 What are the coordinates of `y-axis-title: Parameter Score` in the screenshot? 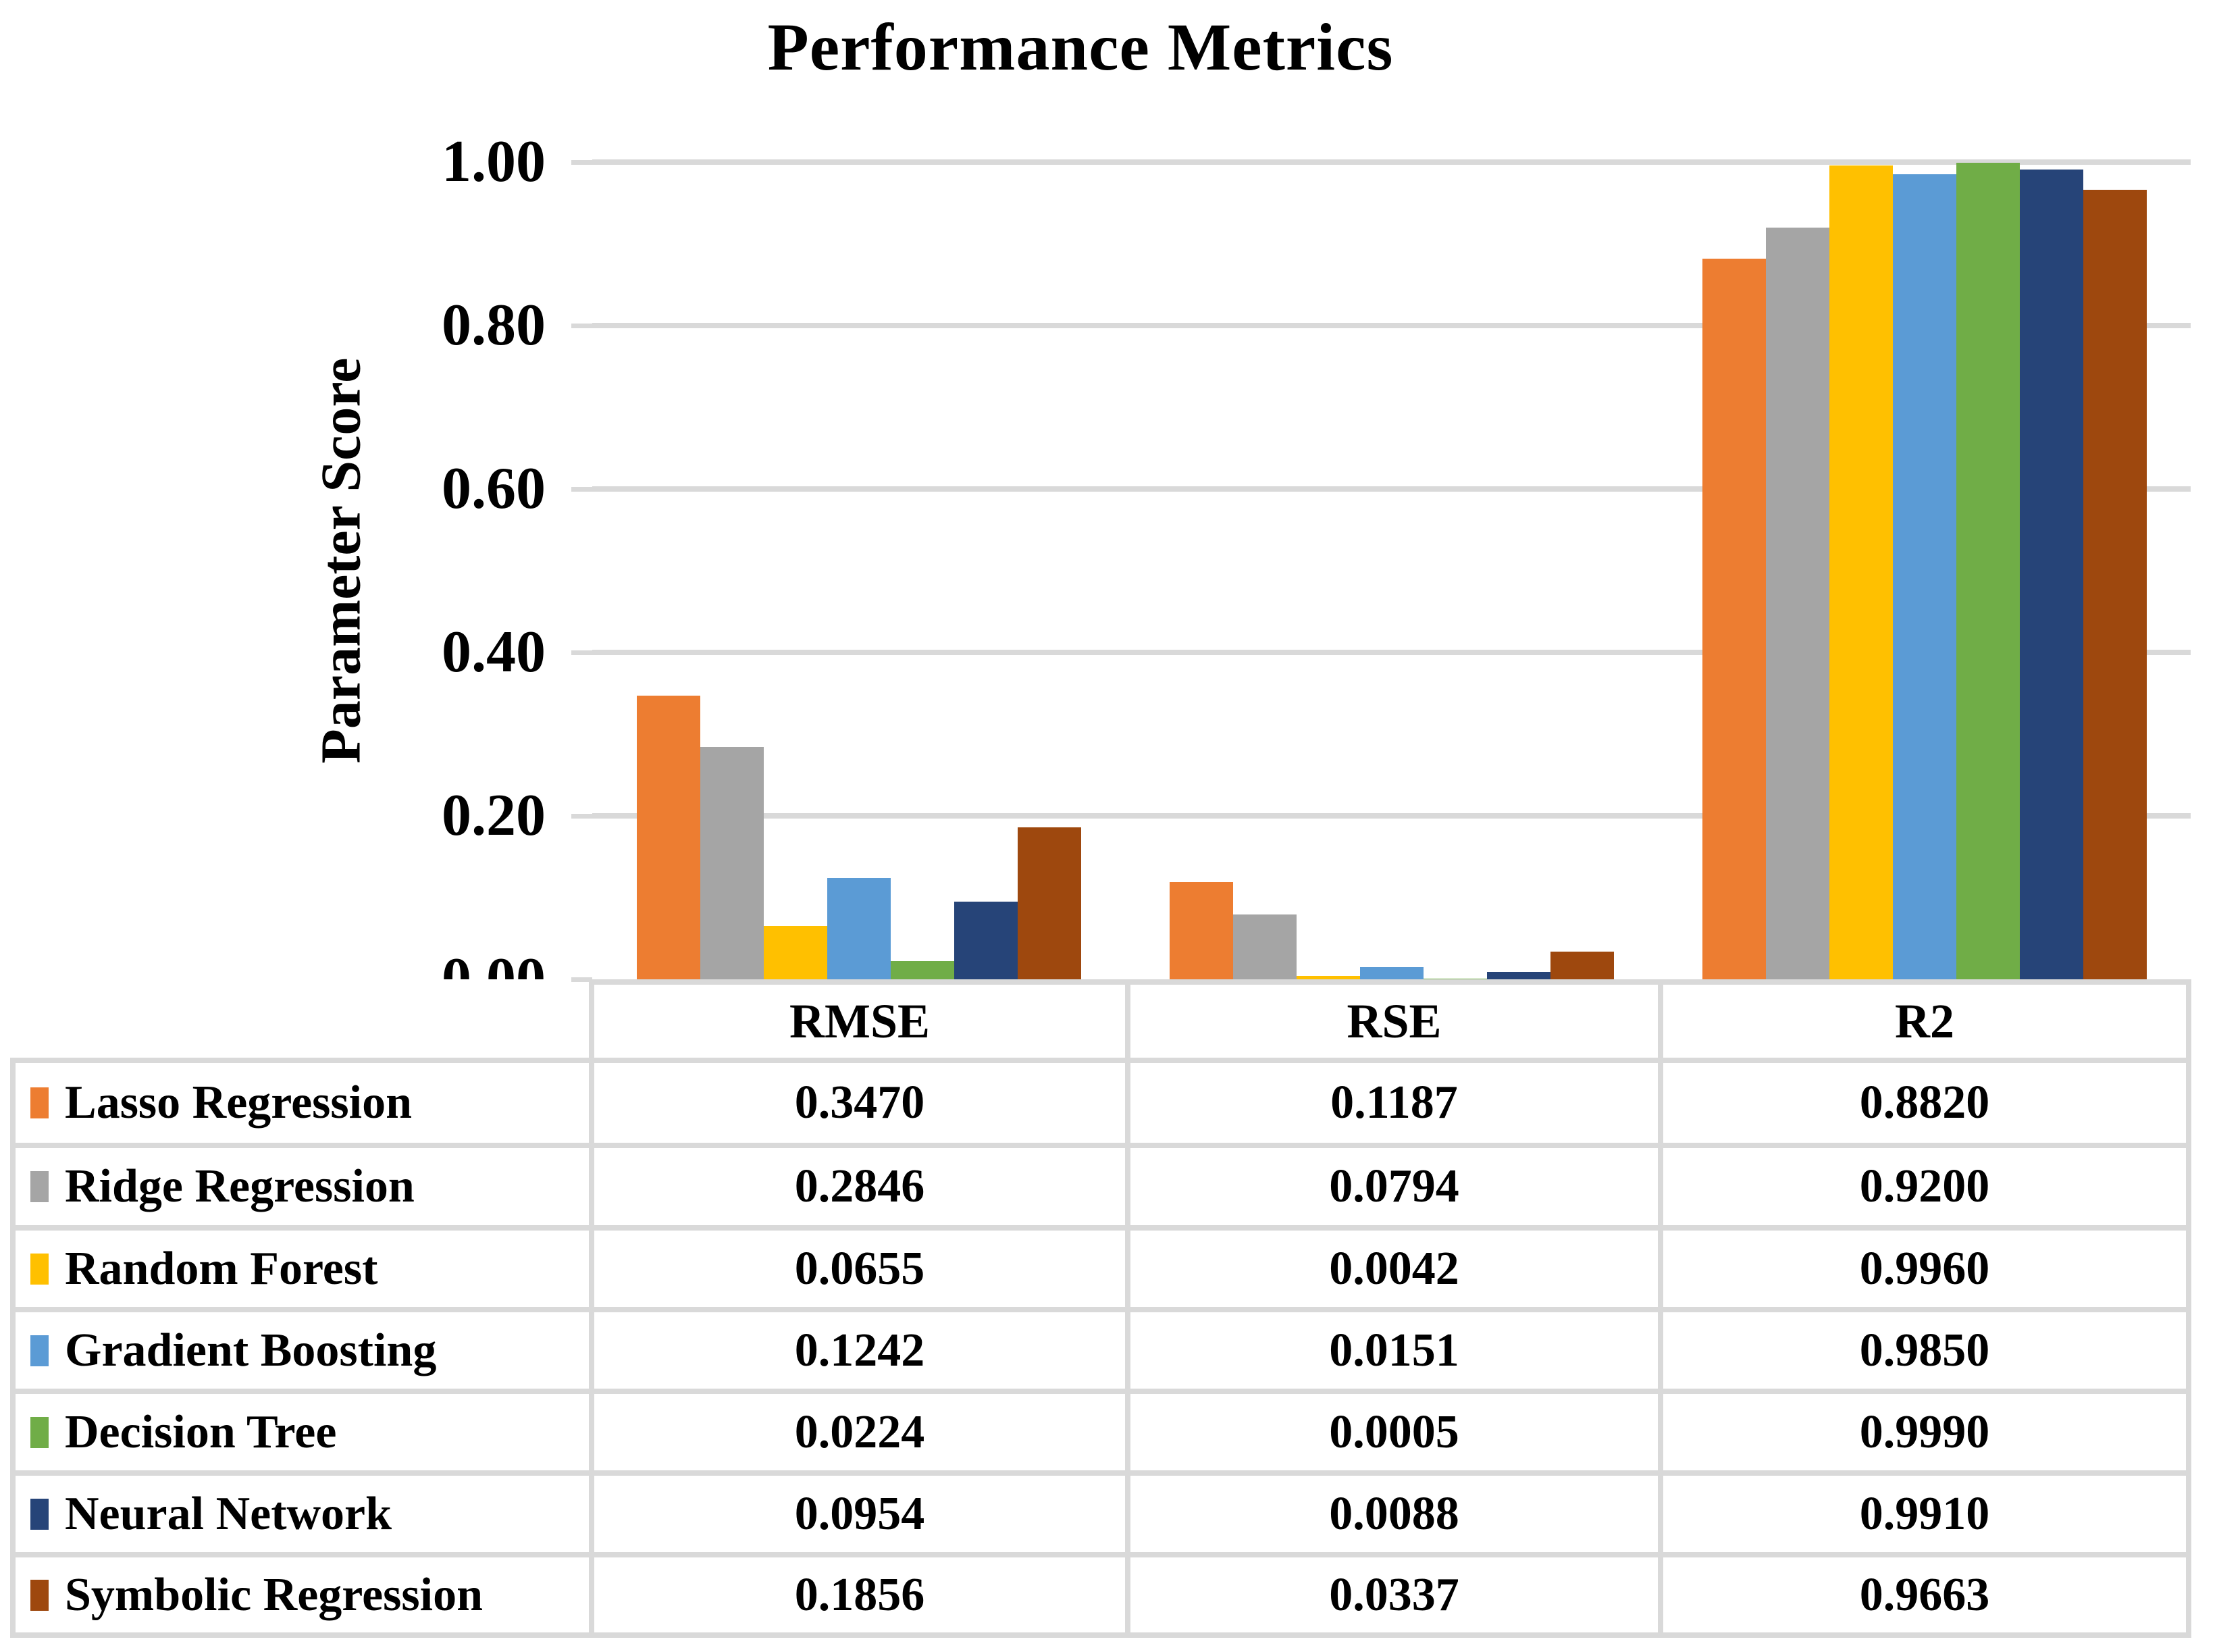 It's located at (341, 560).